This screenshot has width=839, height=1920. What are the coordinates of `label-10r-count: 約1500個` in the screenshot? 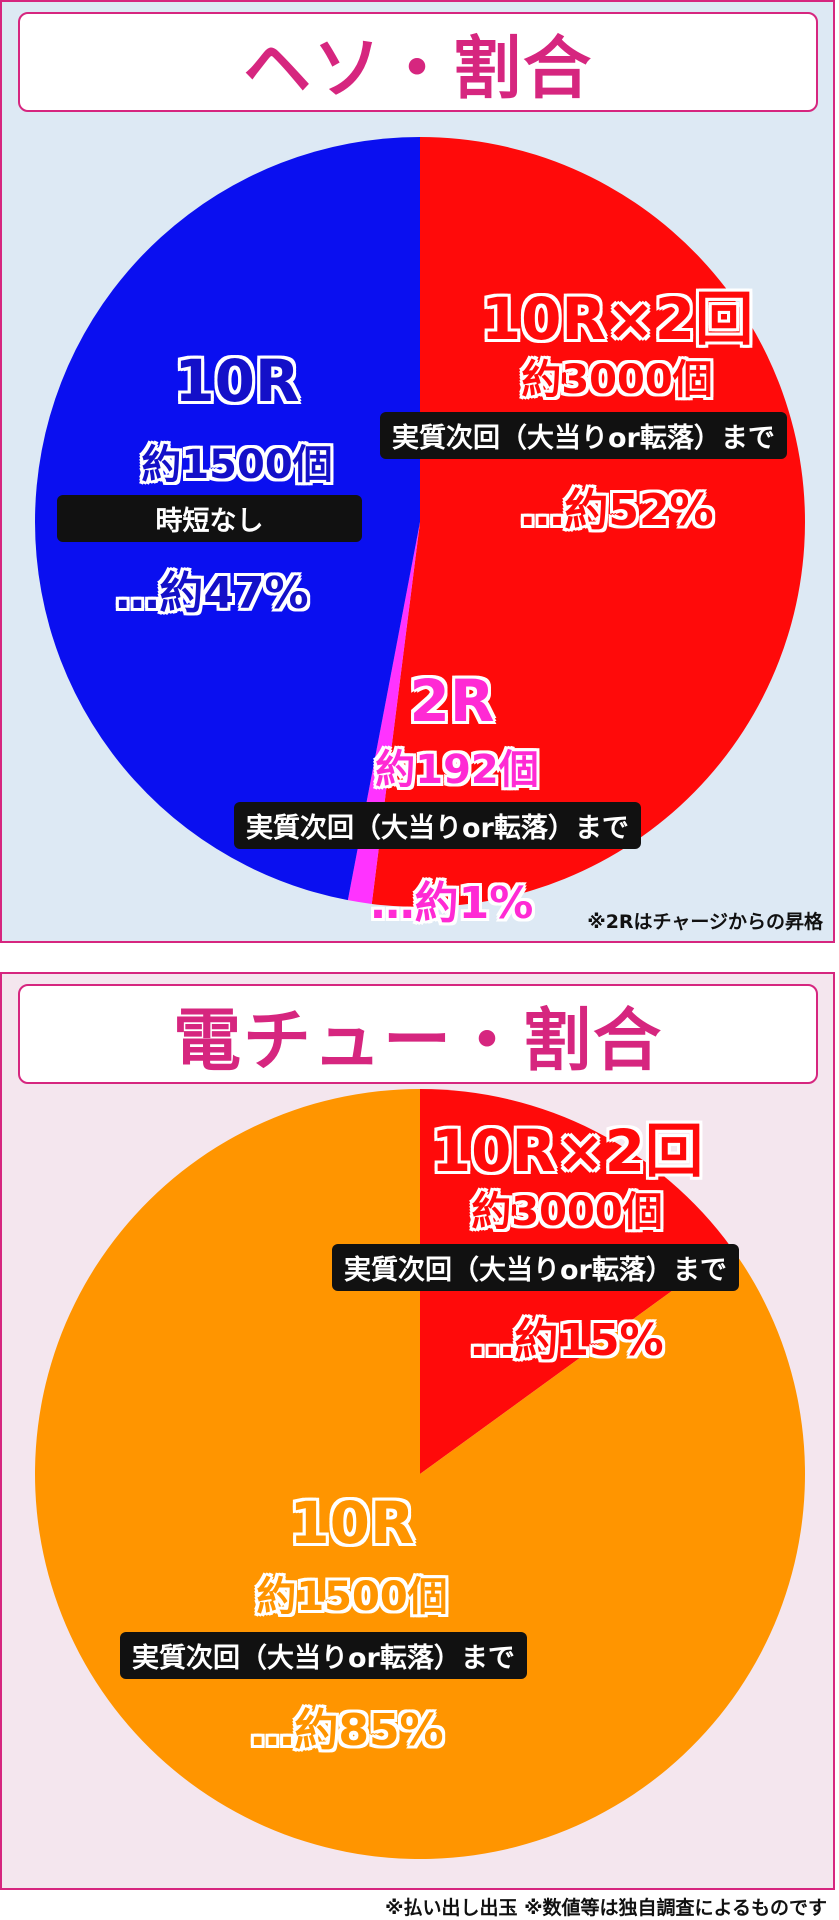 It's located at (237, 465).